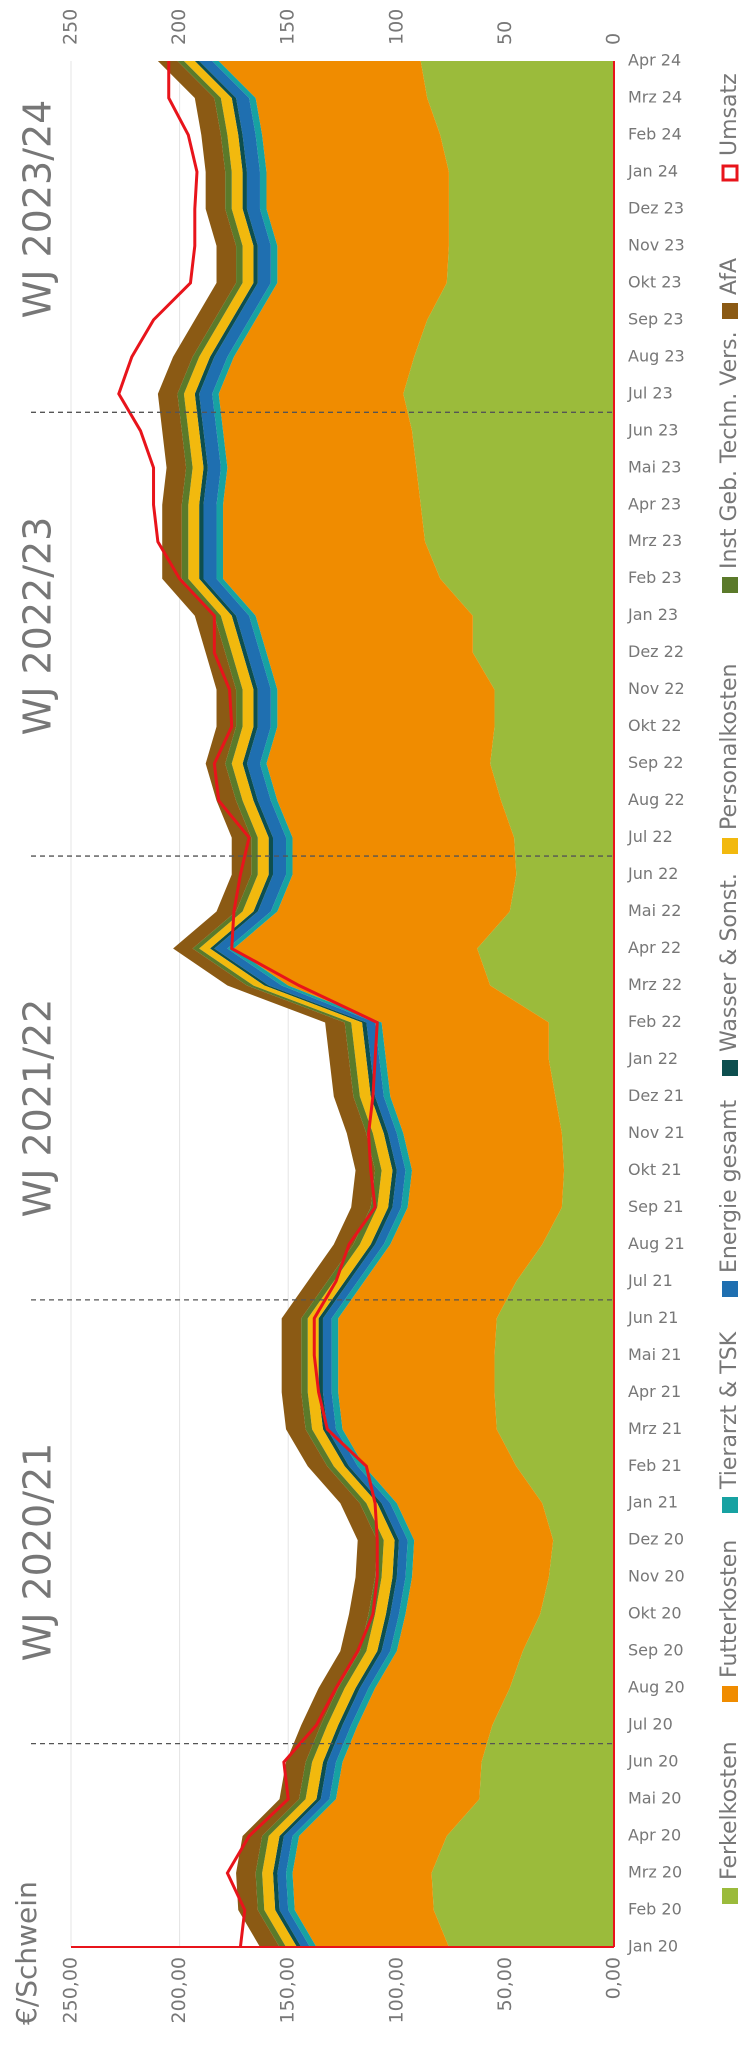 Image resolution: width=750 pixels, height=2045 pixels. I want to click on legend-label: Inst Geb. Techn. Vers., so click(729, 450).